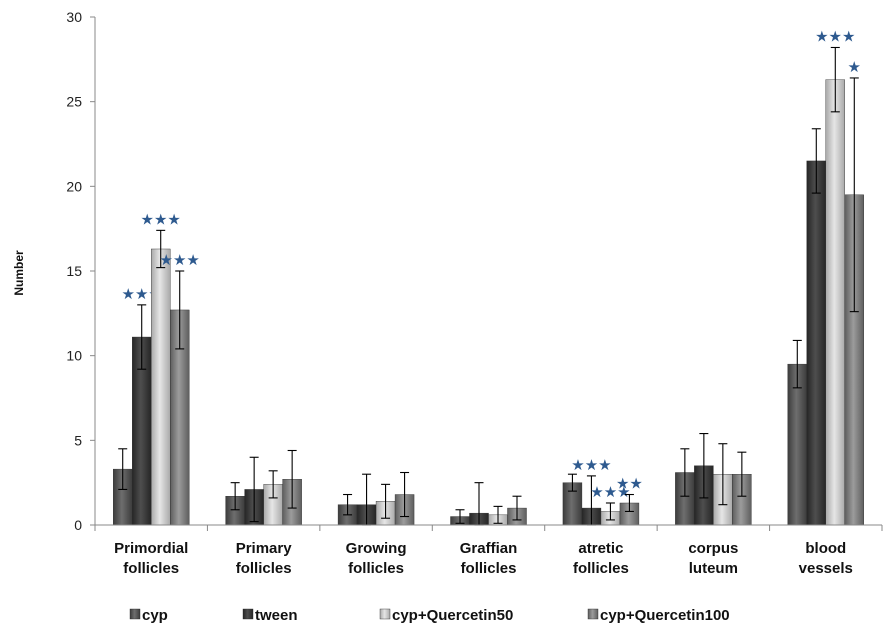  I want to click on y-axis-title-group: Number, so click(19, 273).